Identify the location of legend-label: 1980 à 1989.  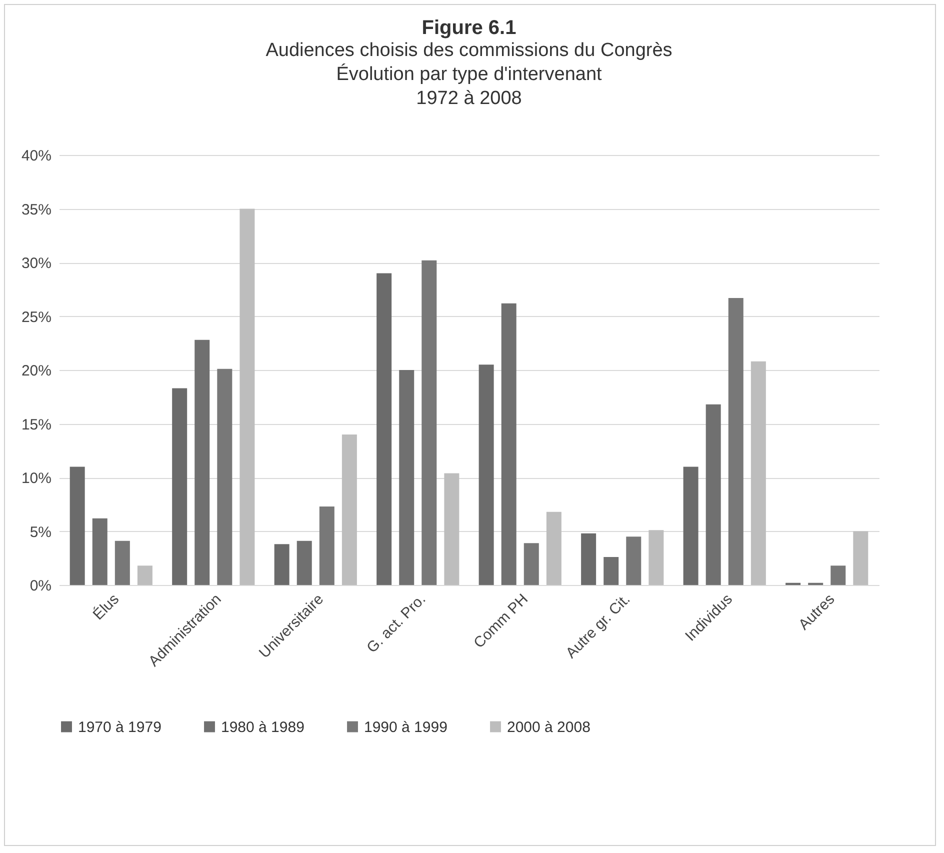
(262, 727).